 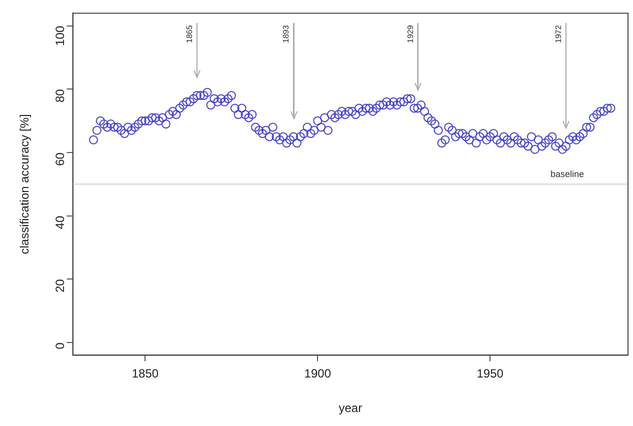 I want to click on x-tick-label: 1950, so click(x=490, y=373).